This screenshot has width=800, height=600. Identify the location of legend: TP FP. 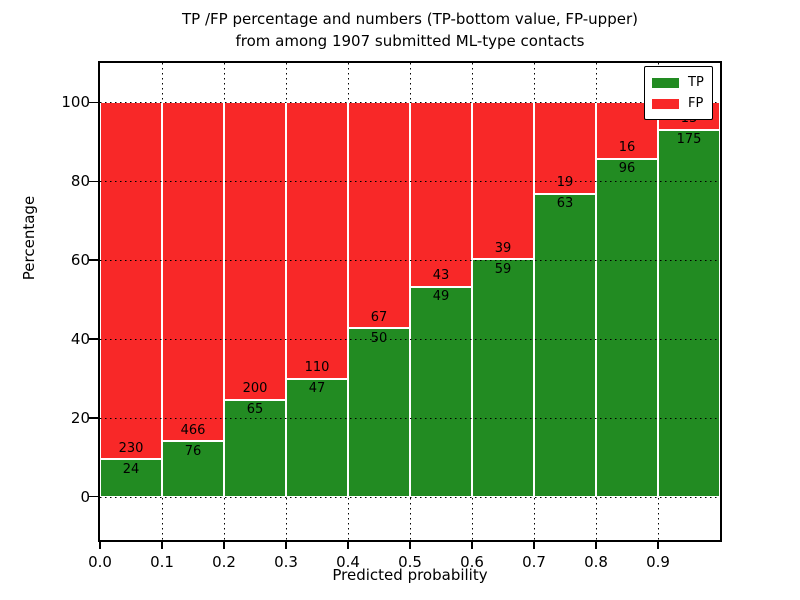
(678, 93).